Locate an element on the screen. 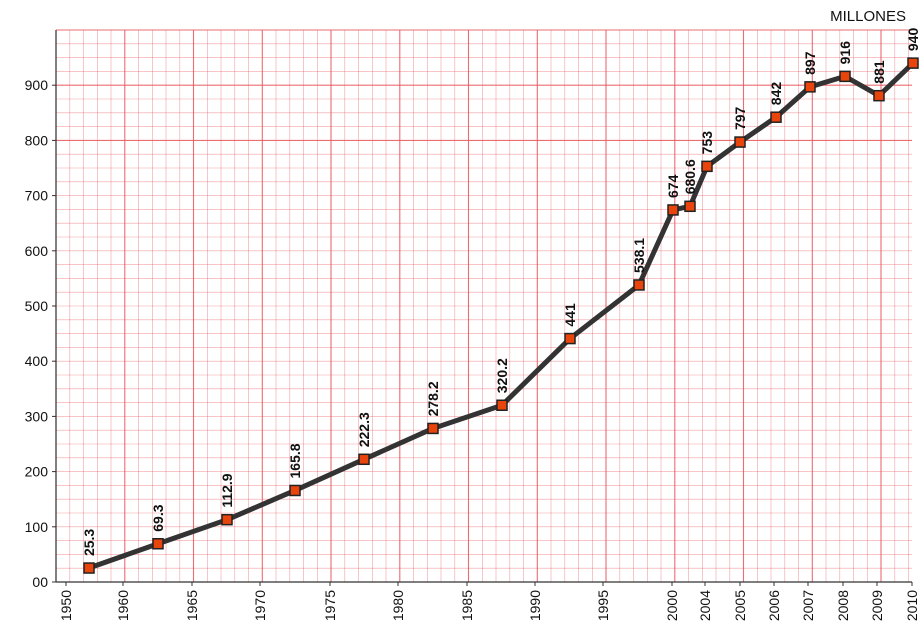  data-label: 680.6 is located at coordinates (690, 176).